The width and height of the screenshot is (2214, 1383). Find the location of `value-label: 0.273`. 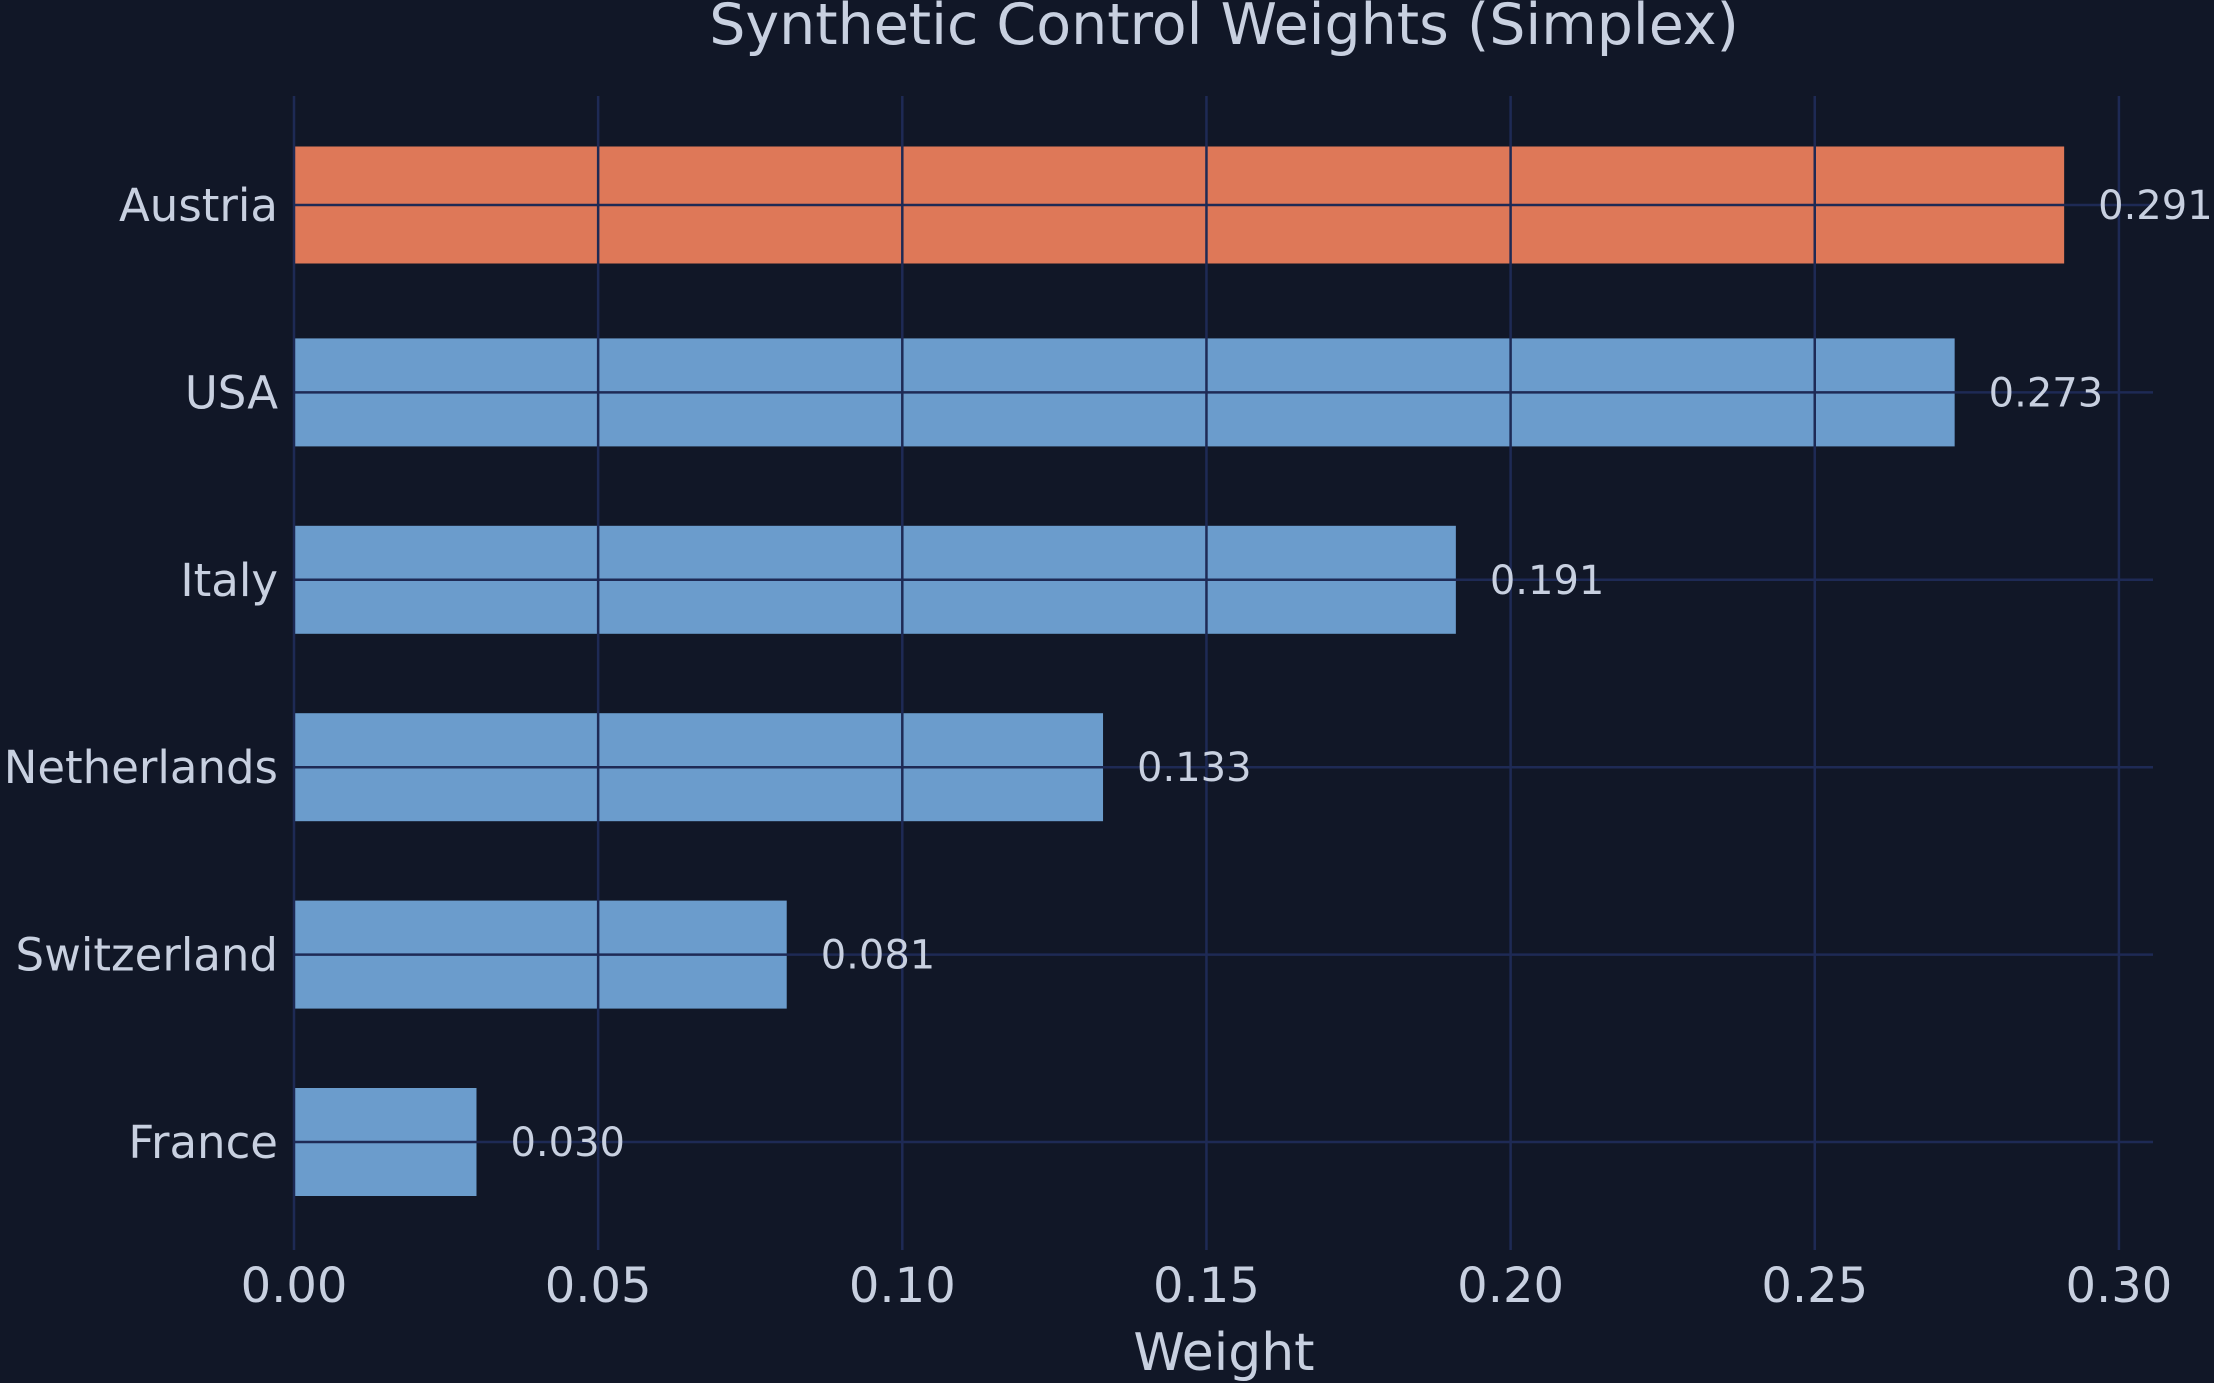

value-label: 0.273 is located at coordinates (2046, 393).